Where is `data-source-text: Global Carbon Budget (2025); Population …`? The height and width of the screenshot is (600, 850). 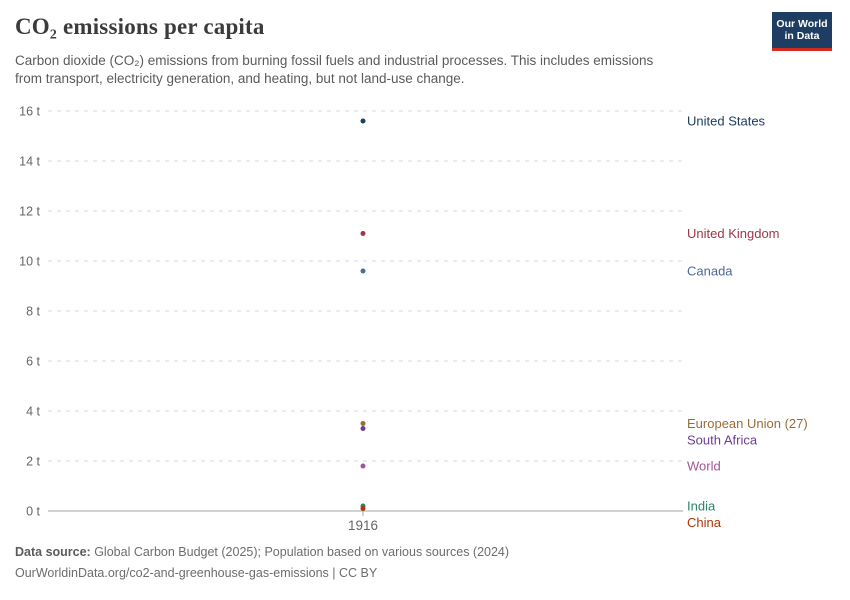
data-source-text: Global Carbon Budget (2025); Population … is located at coordinates (300, 552).